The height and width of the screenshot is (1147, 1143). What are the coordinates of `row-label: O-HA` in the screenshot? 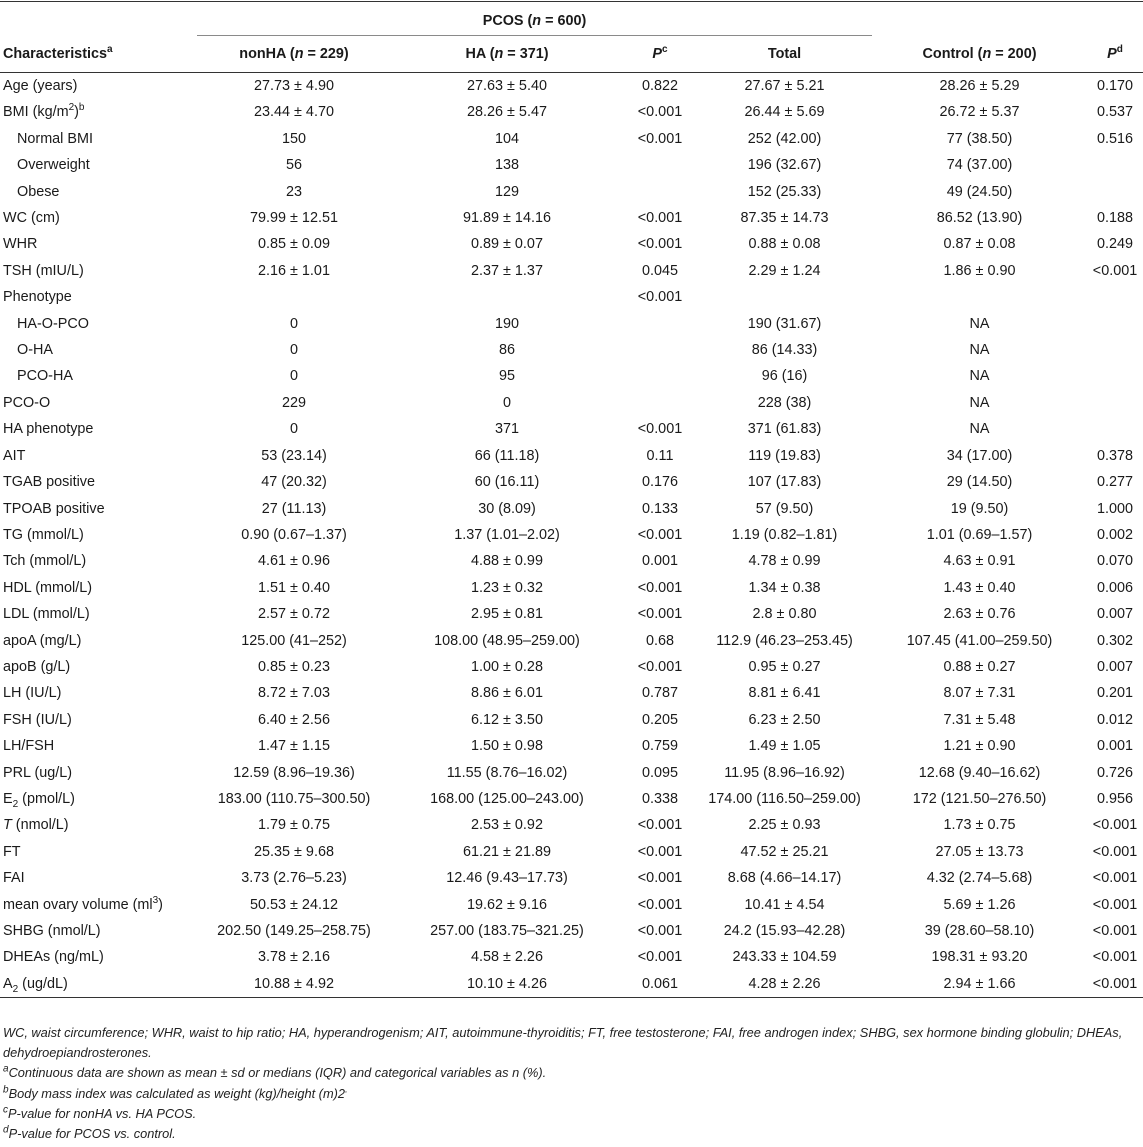 It's located at (35, 350).